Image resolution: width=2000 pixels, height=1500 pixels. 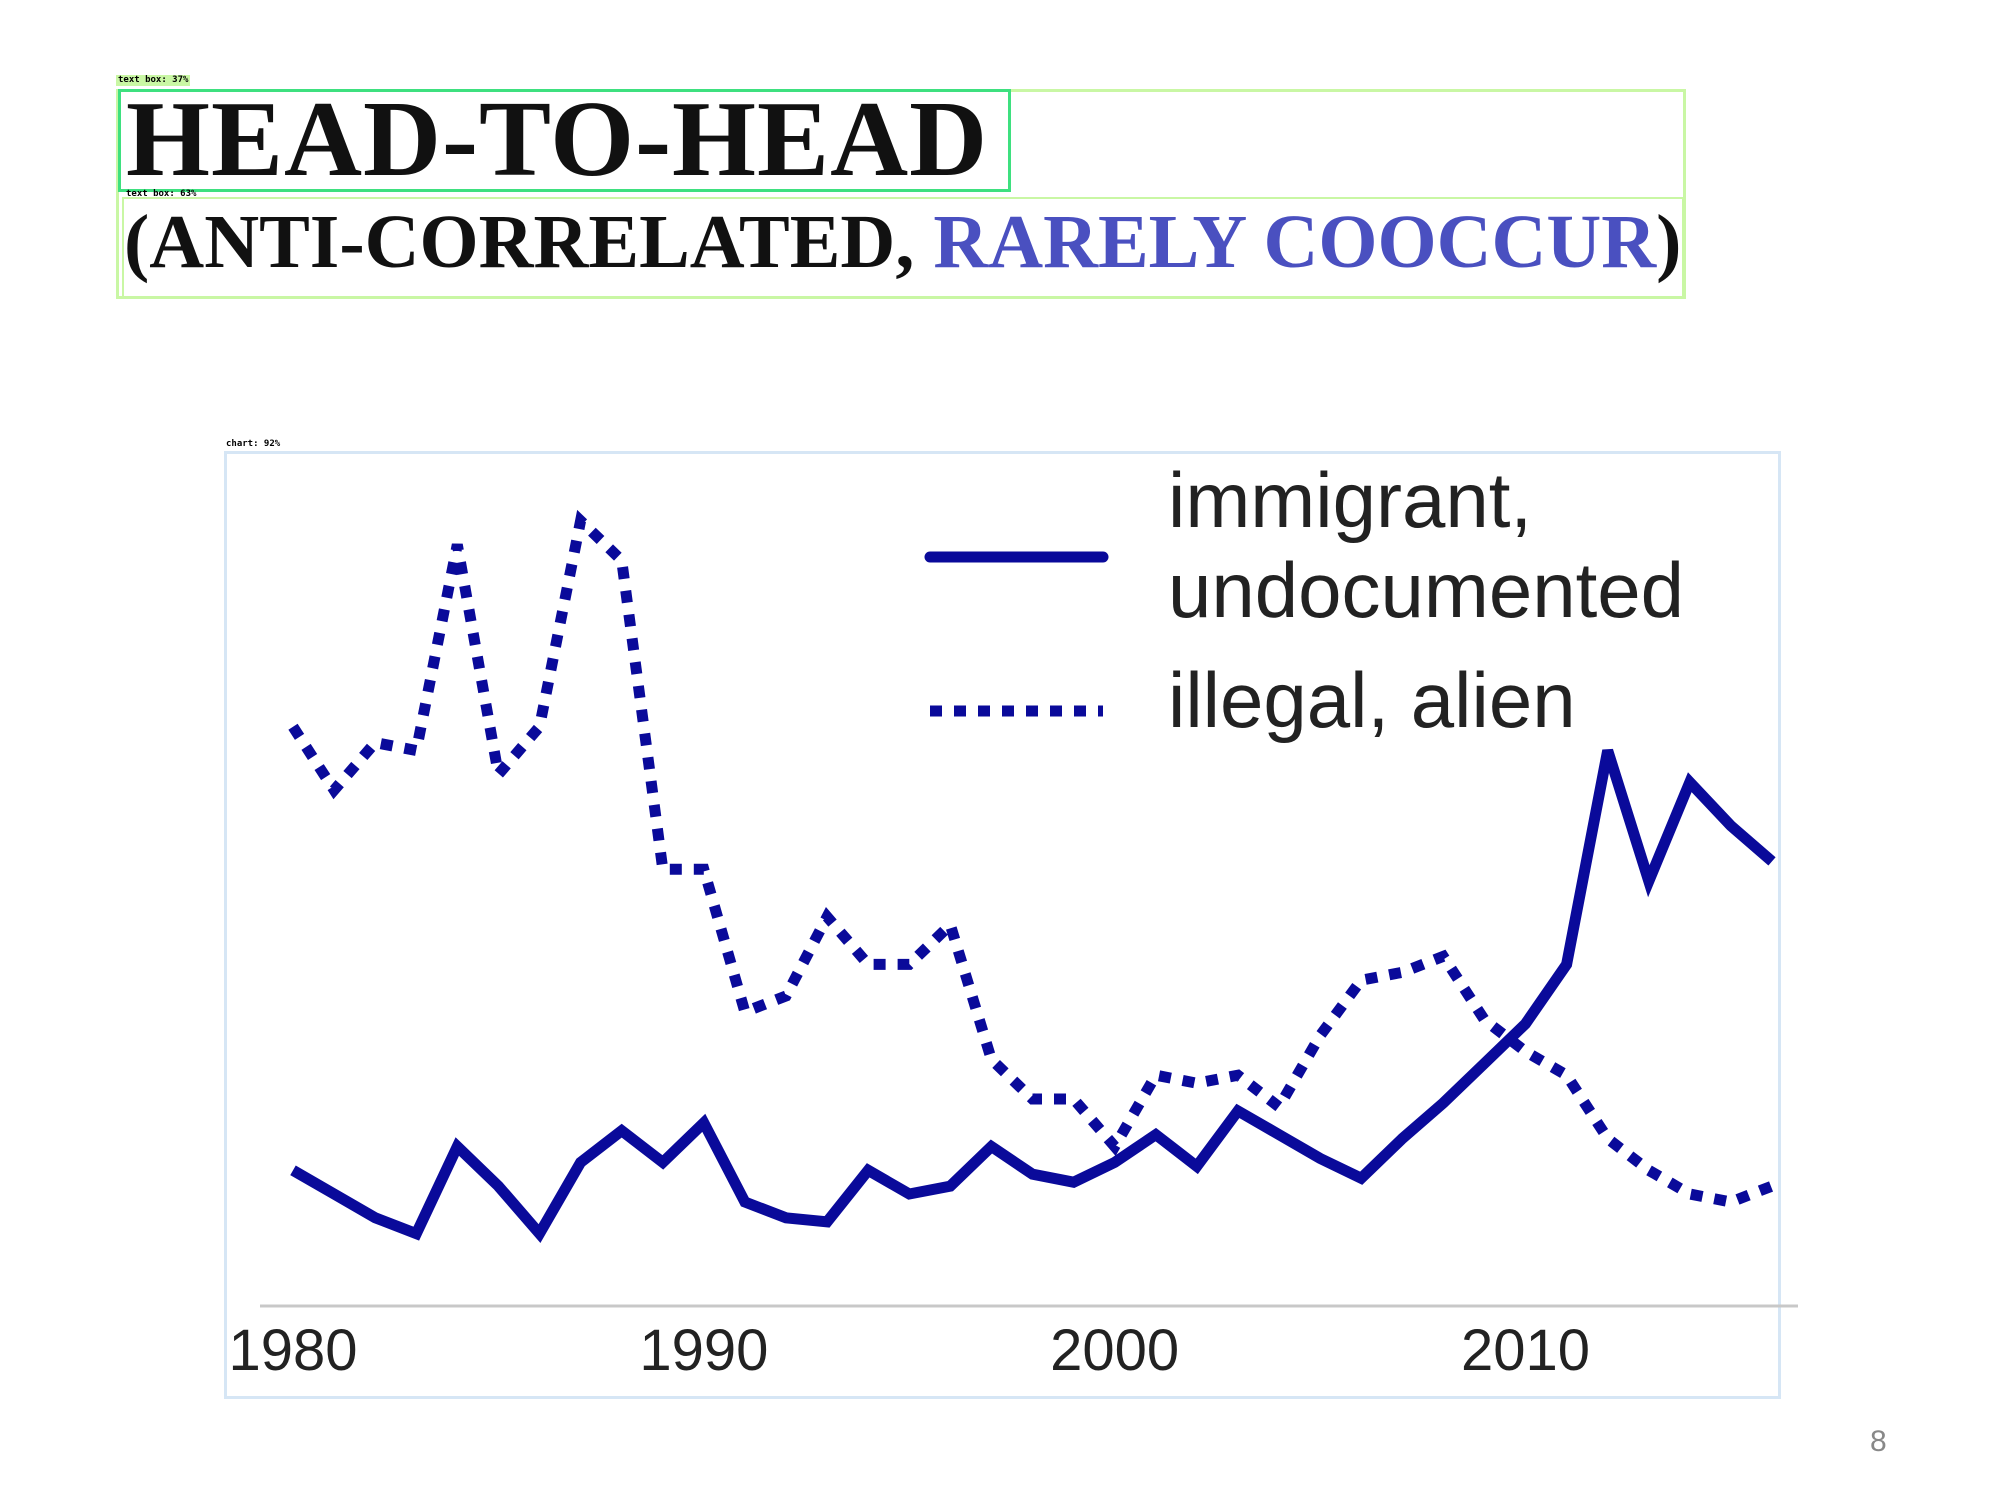 I want to click on page-number: 8, so click(x=1878, y=1441).